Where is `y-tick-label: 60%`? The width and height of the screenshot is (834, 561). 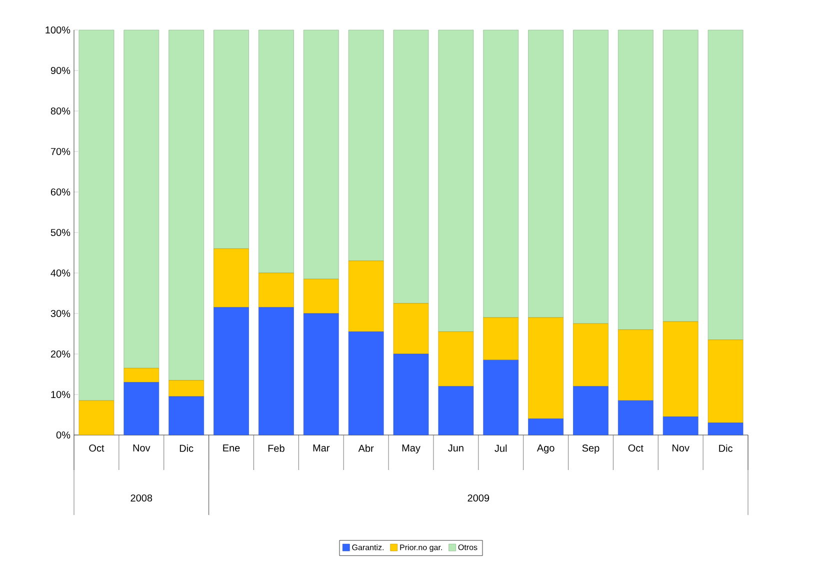
y-tick-label: 60% is located at coordinates (60, 192).